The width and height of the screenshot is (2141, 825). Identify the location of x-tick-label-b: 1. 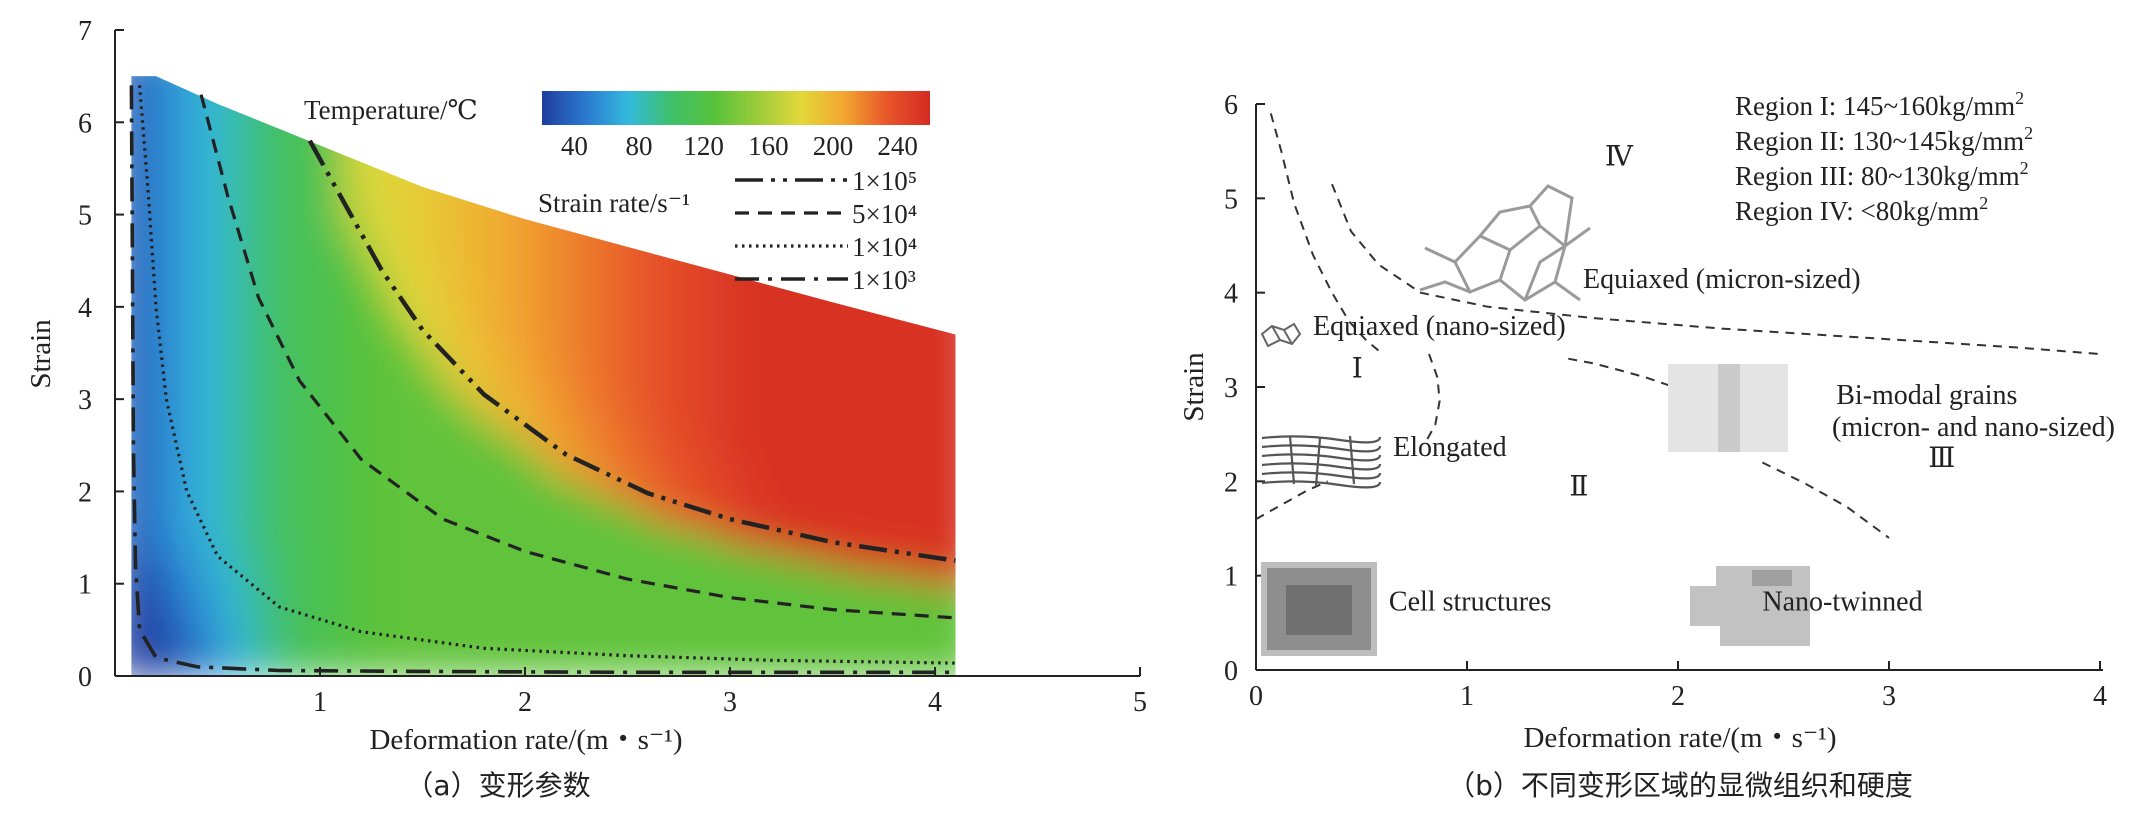
(1467, 696).